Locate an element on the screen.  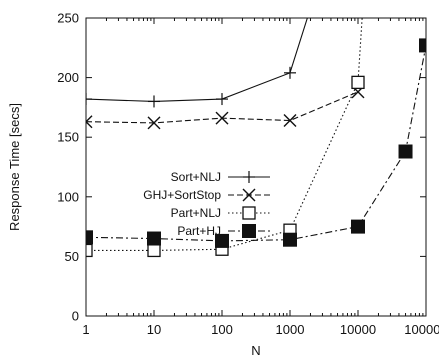
legend-label: GHJ+SortStop is located at coordinates (182, 195).